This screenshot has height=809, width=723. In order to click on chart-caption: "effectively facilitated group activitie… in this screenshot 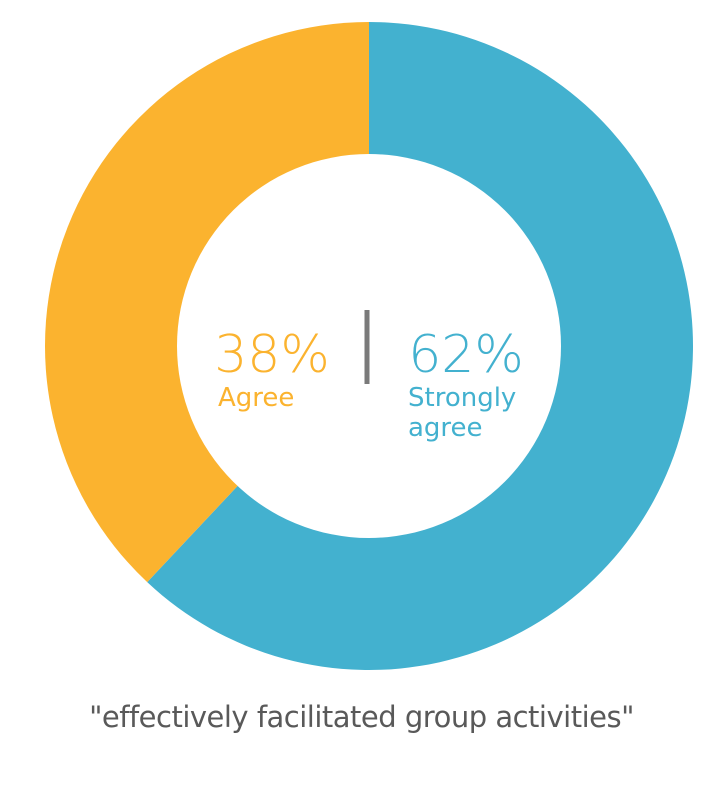, I will do `click(361, 717)`.